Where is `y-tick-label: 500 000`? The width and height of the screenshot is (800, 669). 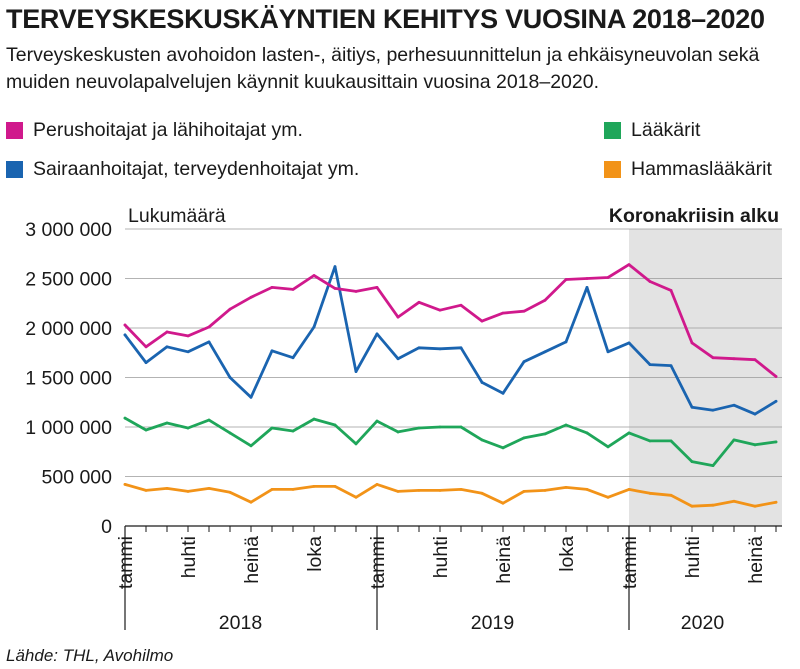 y-tick-label: 500 000 is located at coordinates (77, 478).